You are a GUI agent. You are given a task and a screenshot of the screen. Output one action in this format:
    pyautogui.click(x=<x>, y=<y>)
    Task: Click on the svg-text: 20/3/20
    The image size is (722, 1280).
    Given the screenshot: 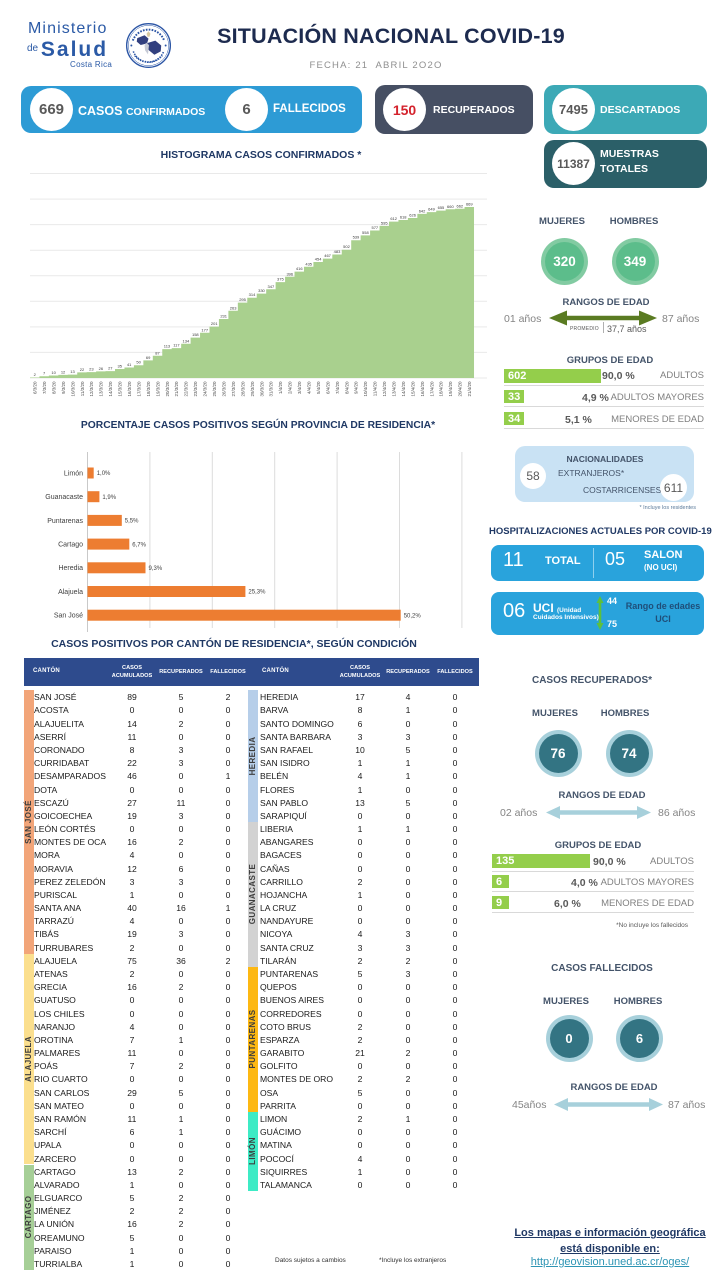 What is the action you would take?
    pyautogui.click(x=167, y=389)
    